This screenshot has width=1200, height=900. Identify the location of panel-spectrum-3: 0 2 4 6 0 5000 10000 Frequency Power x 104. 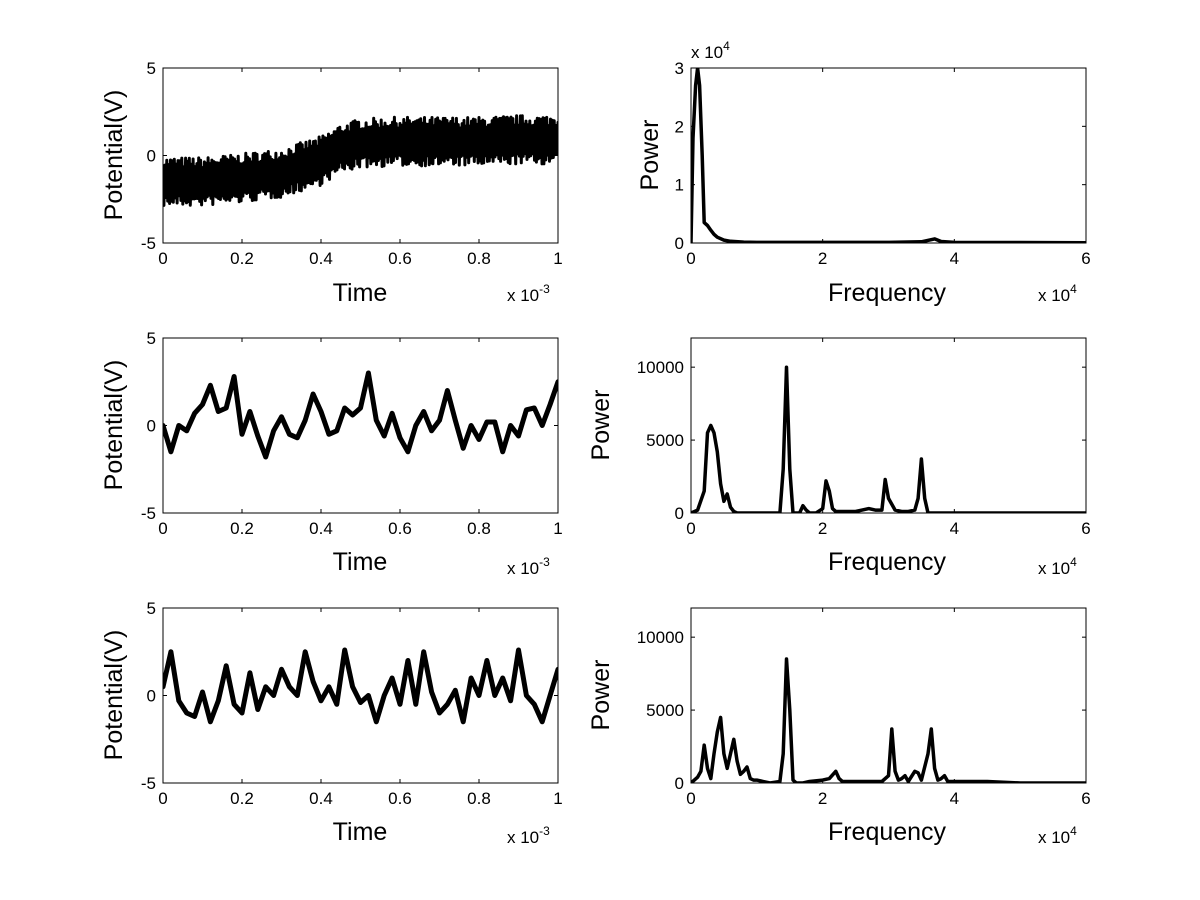
(839, 727).